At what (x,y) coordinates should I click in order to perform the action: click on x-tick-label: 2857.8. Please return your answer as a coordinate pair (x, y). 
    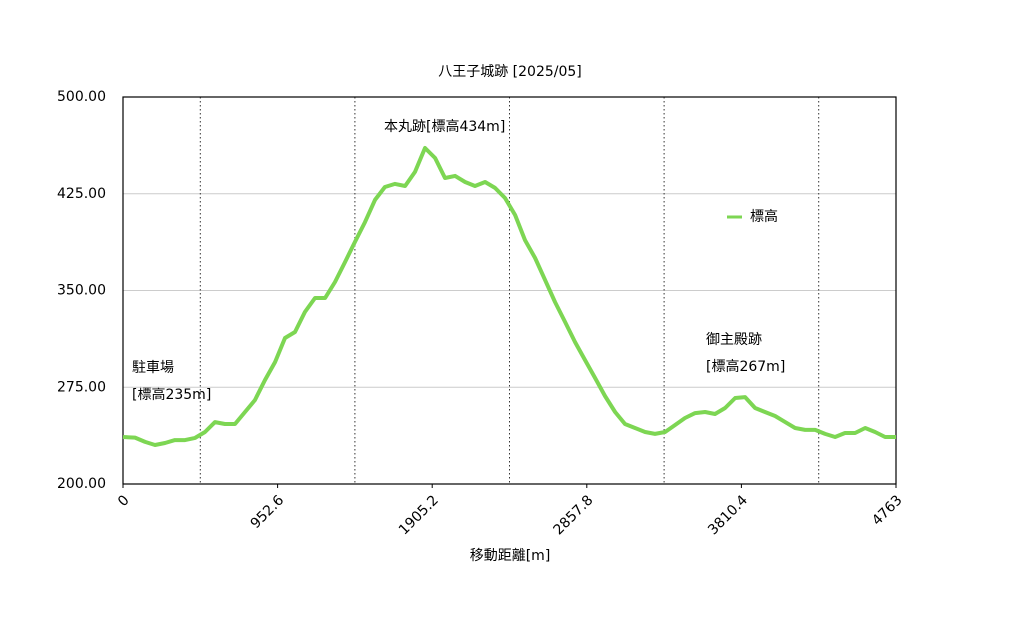
    Looking at the image, I should click on (573, 515).